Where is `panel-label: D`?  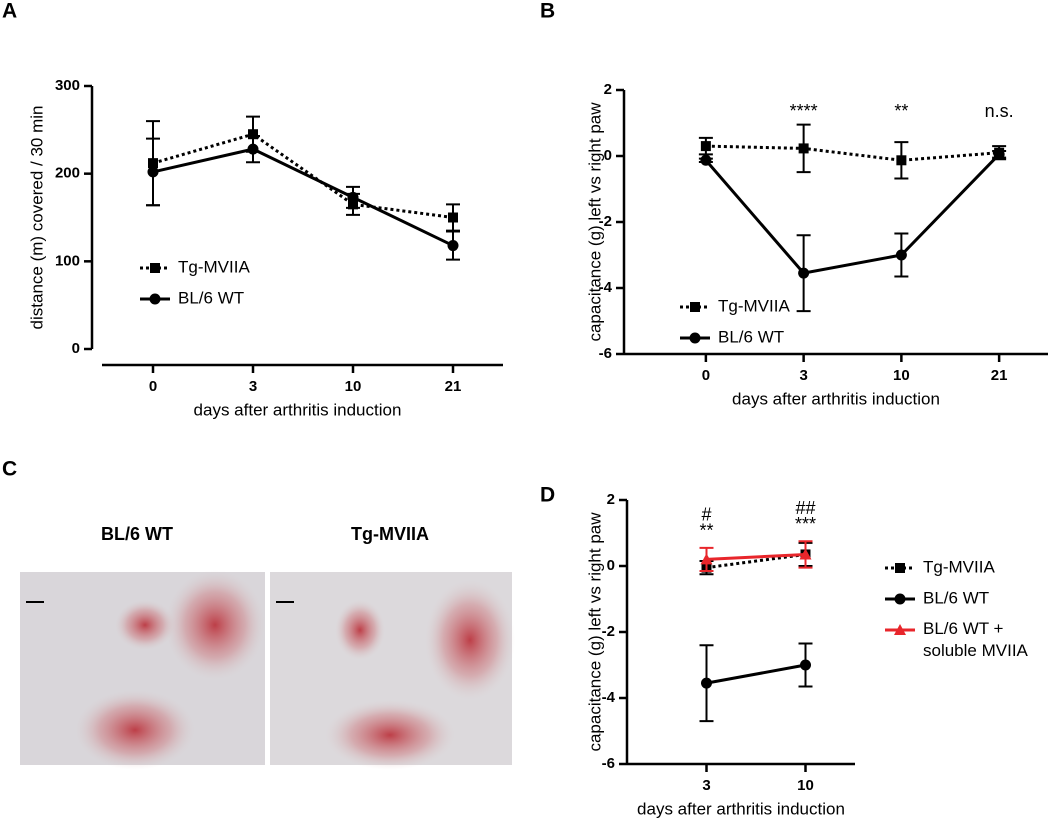 panel-label: D is located at coordinates (547, 495).